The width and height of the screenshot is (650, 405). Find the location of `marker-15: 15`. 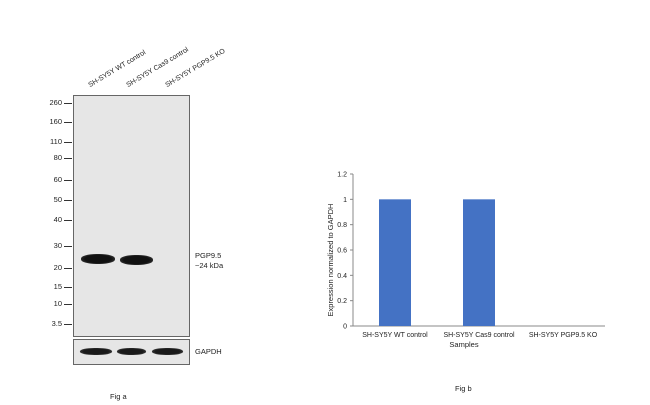

marker-15: 15 is located at coordinates (57, 286).